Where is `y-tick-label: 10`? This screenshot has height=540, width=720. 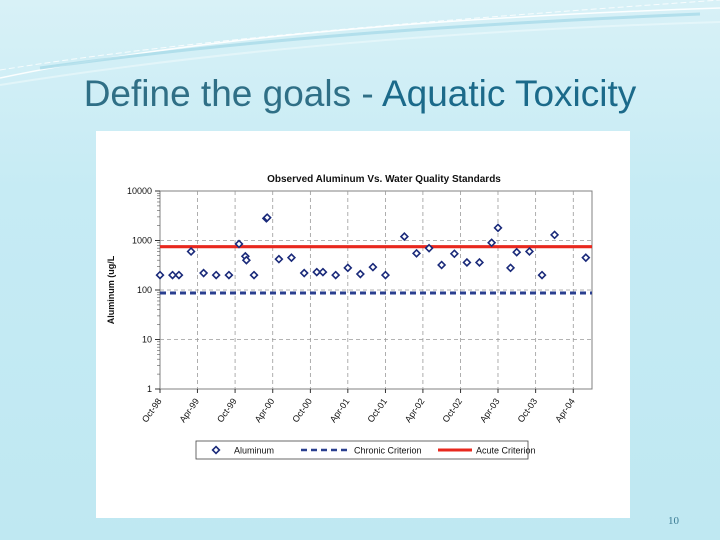
y-tick-label: 10 is located at coordinates (147, 340).